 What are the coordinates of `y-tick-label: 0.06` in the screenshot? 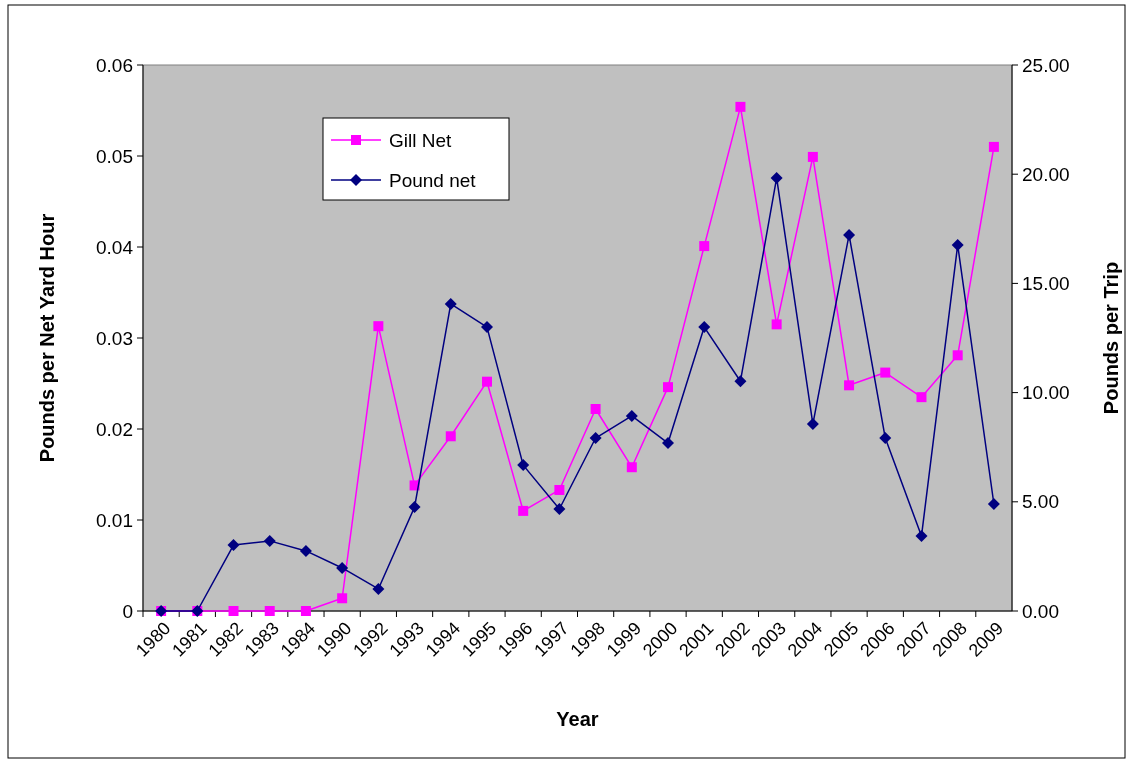 It's located at (114, 65).